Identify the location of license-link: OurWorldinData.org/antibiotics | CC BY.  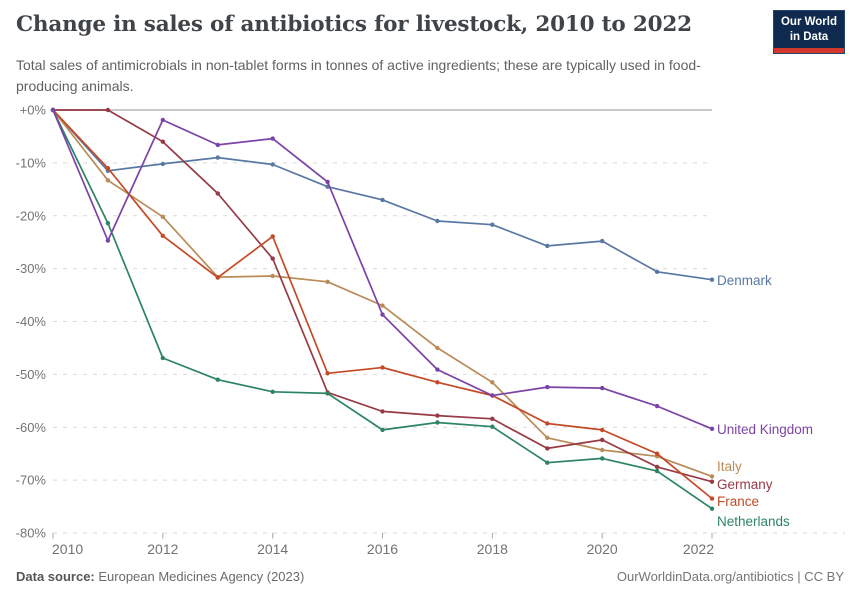
(730, 576).